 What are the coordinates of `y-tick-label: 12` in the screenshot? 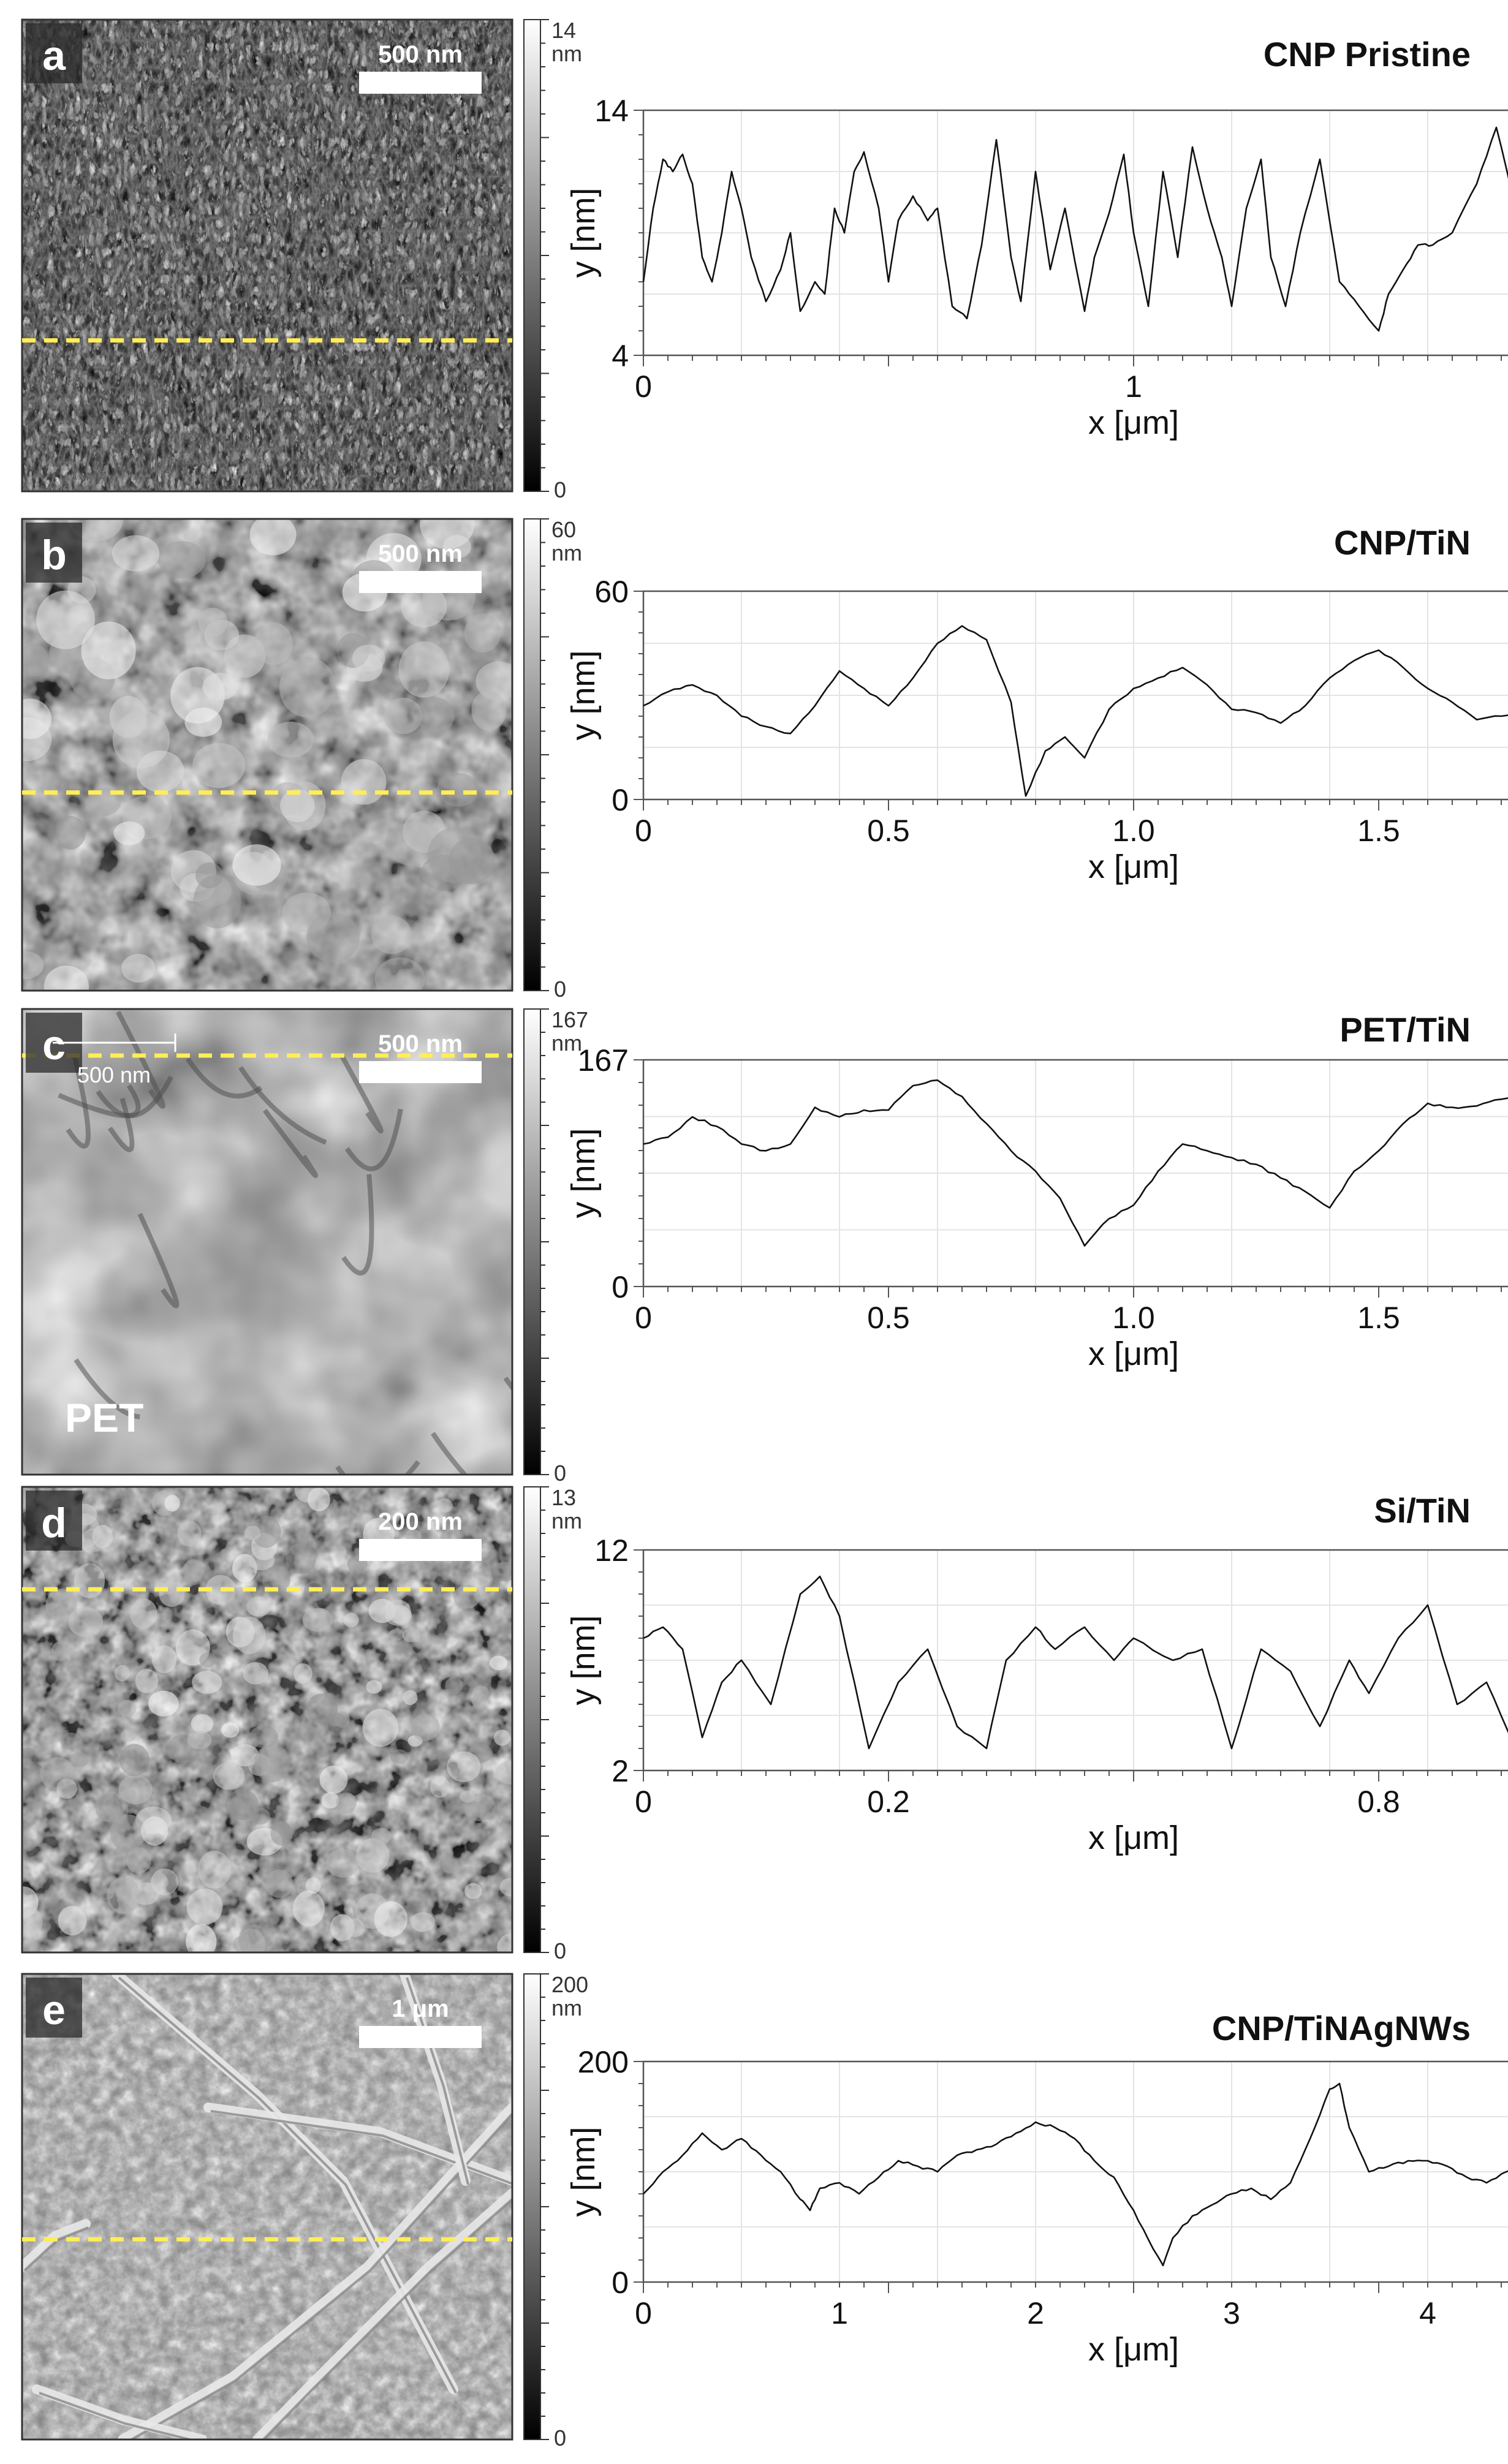 It's located at (612, 1550).